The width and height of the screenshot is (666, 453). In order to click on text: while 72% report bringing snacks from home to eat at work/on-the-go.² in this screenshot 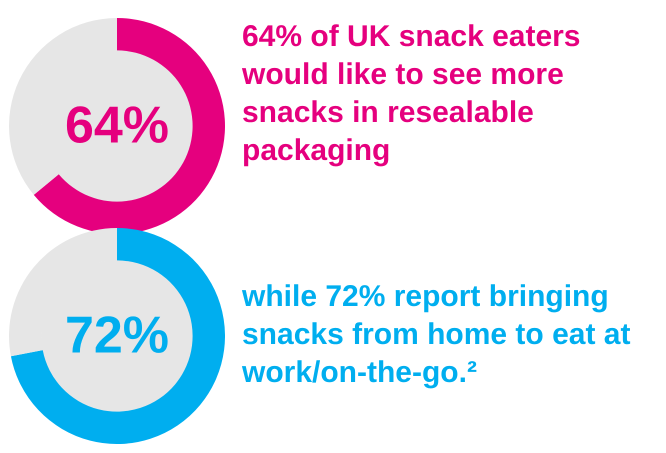, I will do `click(437, 335)`.